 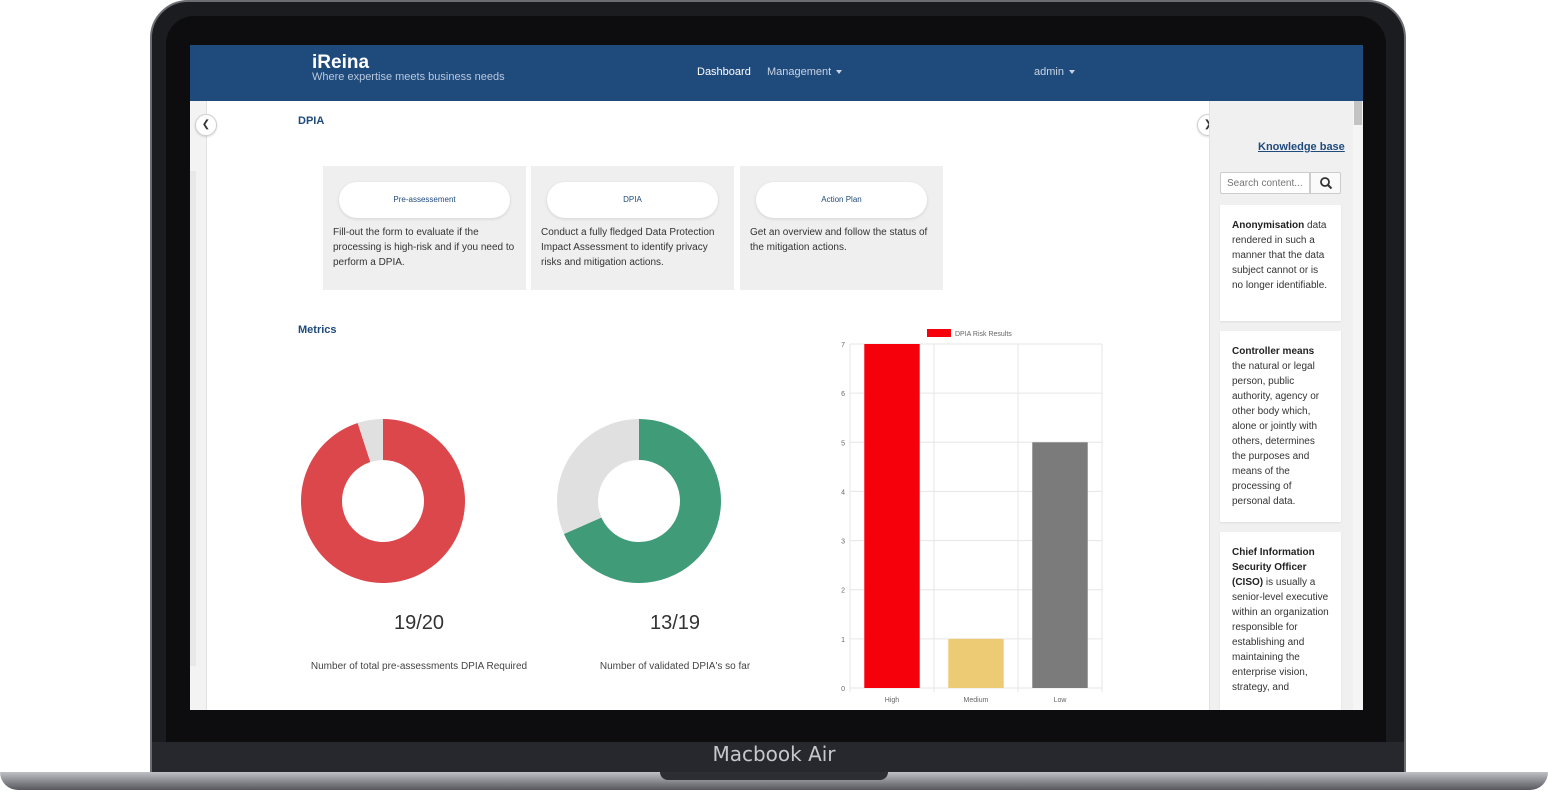 I want to click on y-tick-label: 2, so click(x=843, y=591).